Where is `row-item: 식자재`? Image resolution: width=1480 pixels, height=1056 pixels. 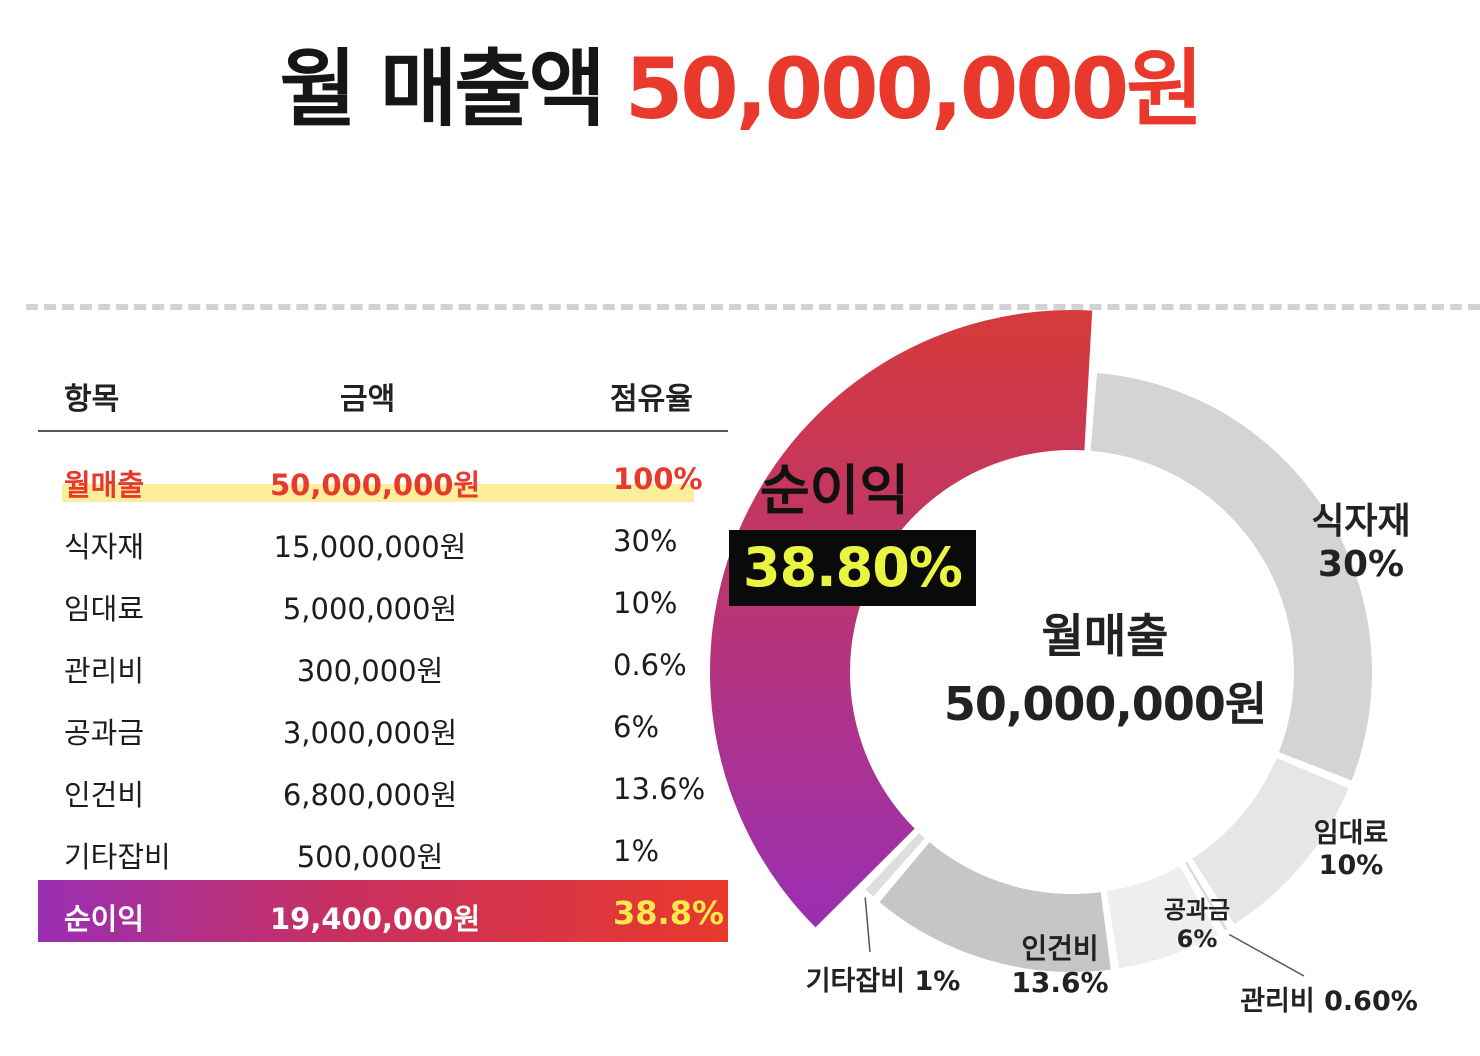 row-item: 식자재 is located at coordinates (104, 547).